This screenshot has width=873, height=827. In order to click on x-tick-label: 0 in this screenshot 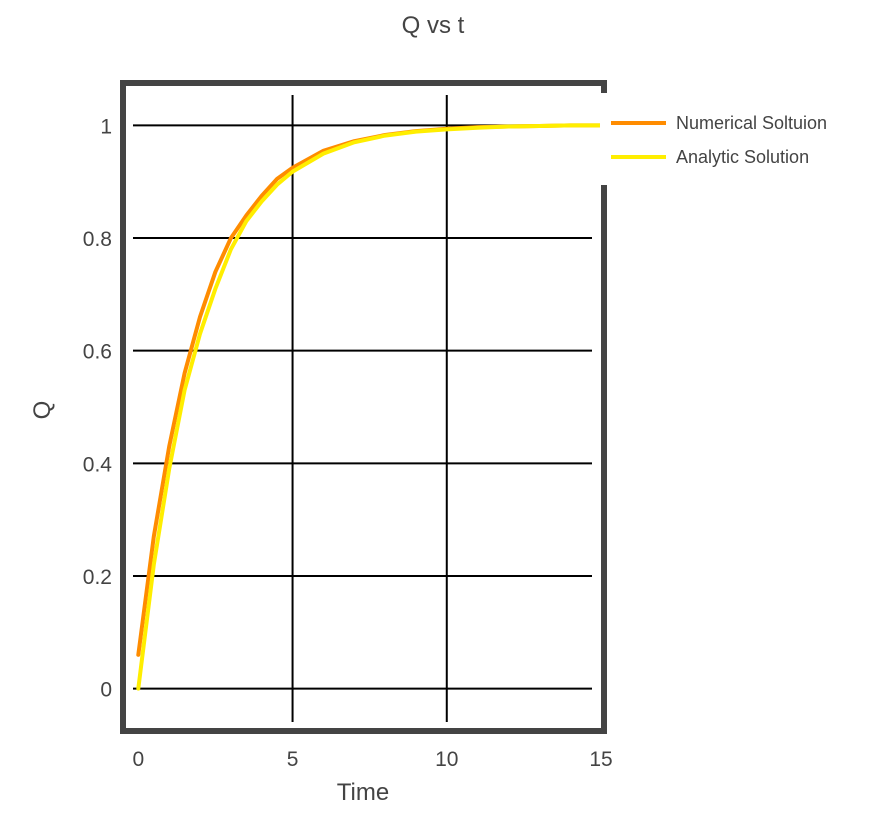, I will do `click(138, 759)`.